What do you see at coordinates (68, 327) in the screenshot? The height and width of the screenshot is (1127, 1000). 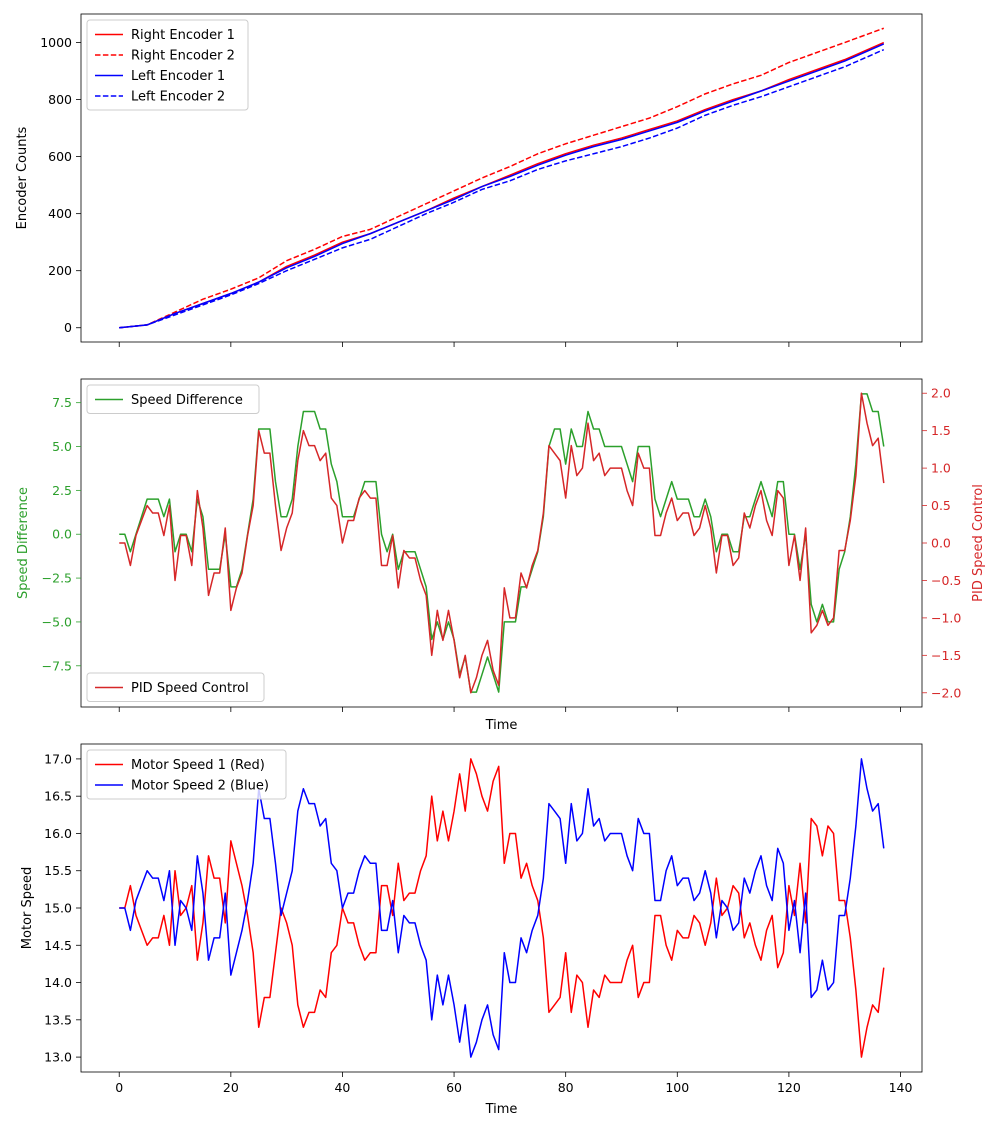 I see `y-tick-label: 0` at bounding box center [68, 327].